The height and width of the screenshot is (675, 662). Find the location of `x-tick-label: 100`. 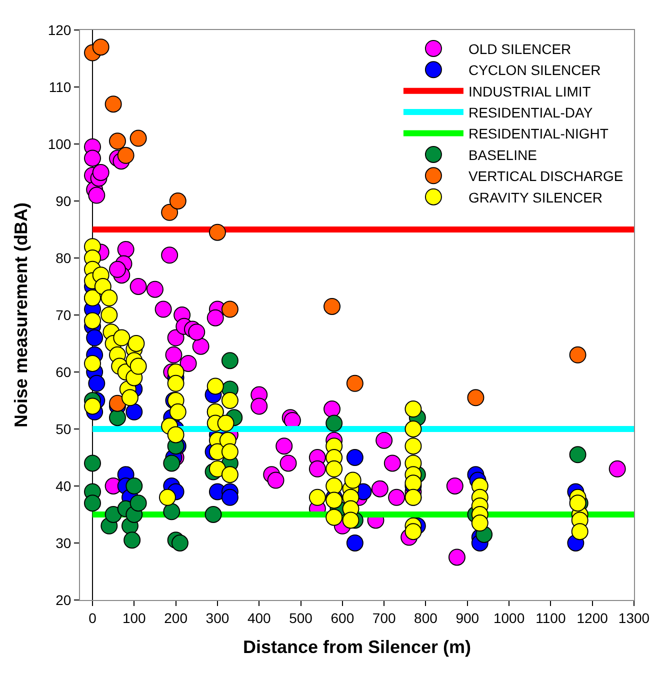

x-tick-label: 100 is located at coordinates (134, 618).